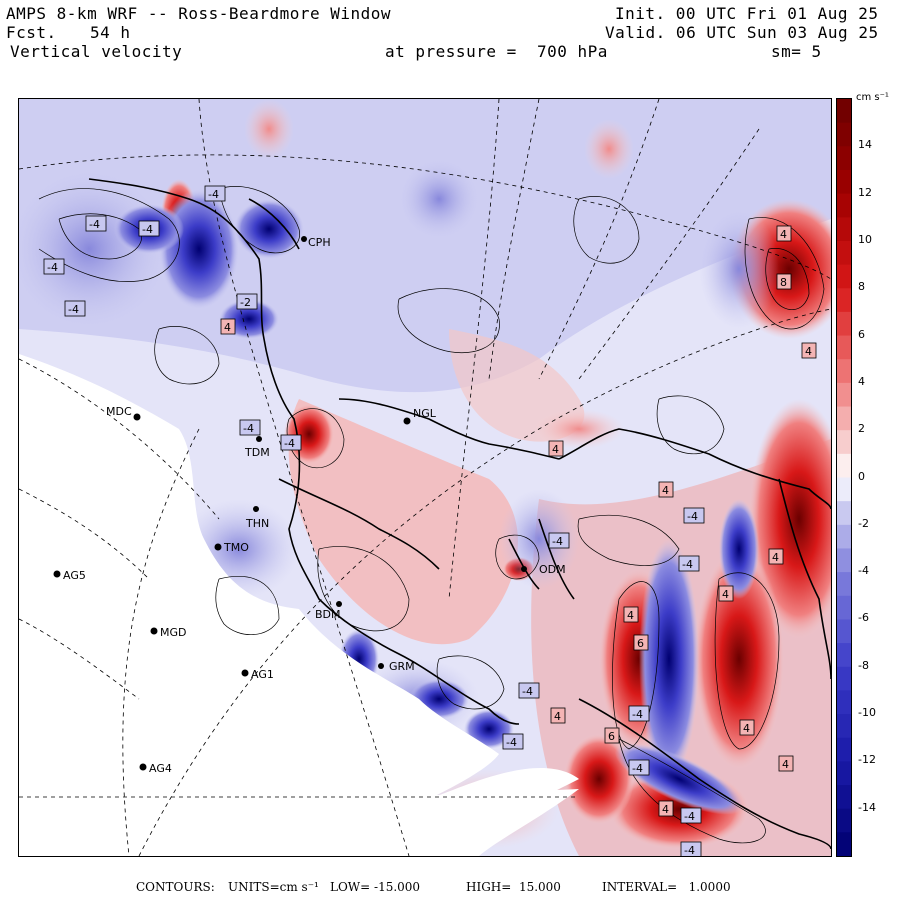 Image resolution: width=900 pixels, height=900 pixels. I want to click on colorbar-tick-label: -4, so click(863, 571).